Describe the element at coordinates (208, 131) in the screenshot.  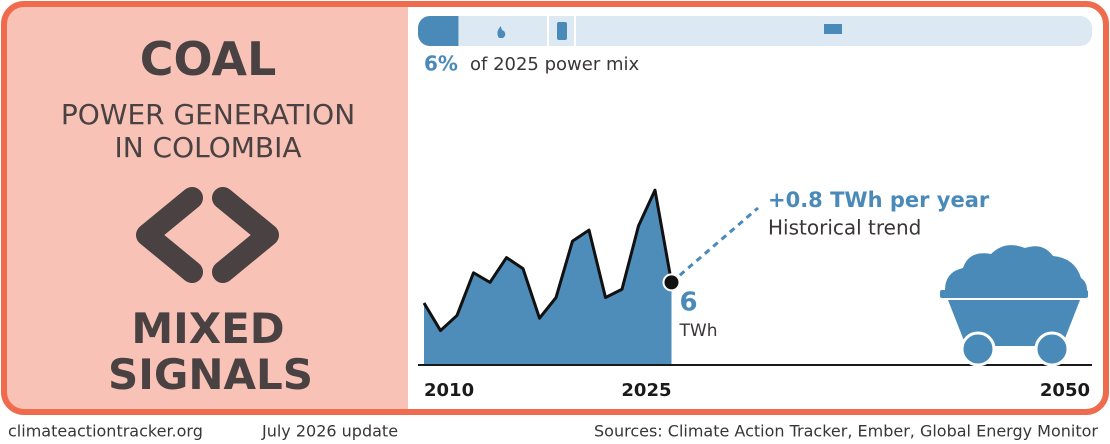
I see `subtitle: POWER GENERATION IN COLOMBIA` at that location.